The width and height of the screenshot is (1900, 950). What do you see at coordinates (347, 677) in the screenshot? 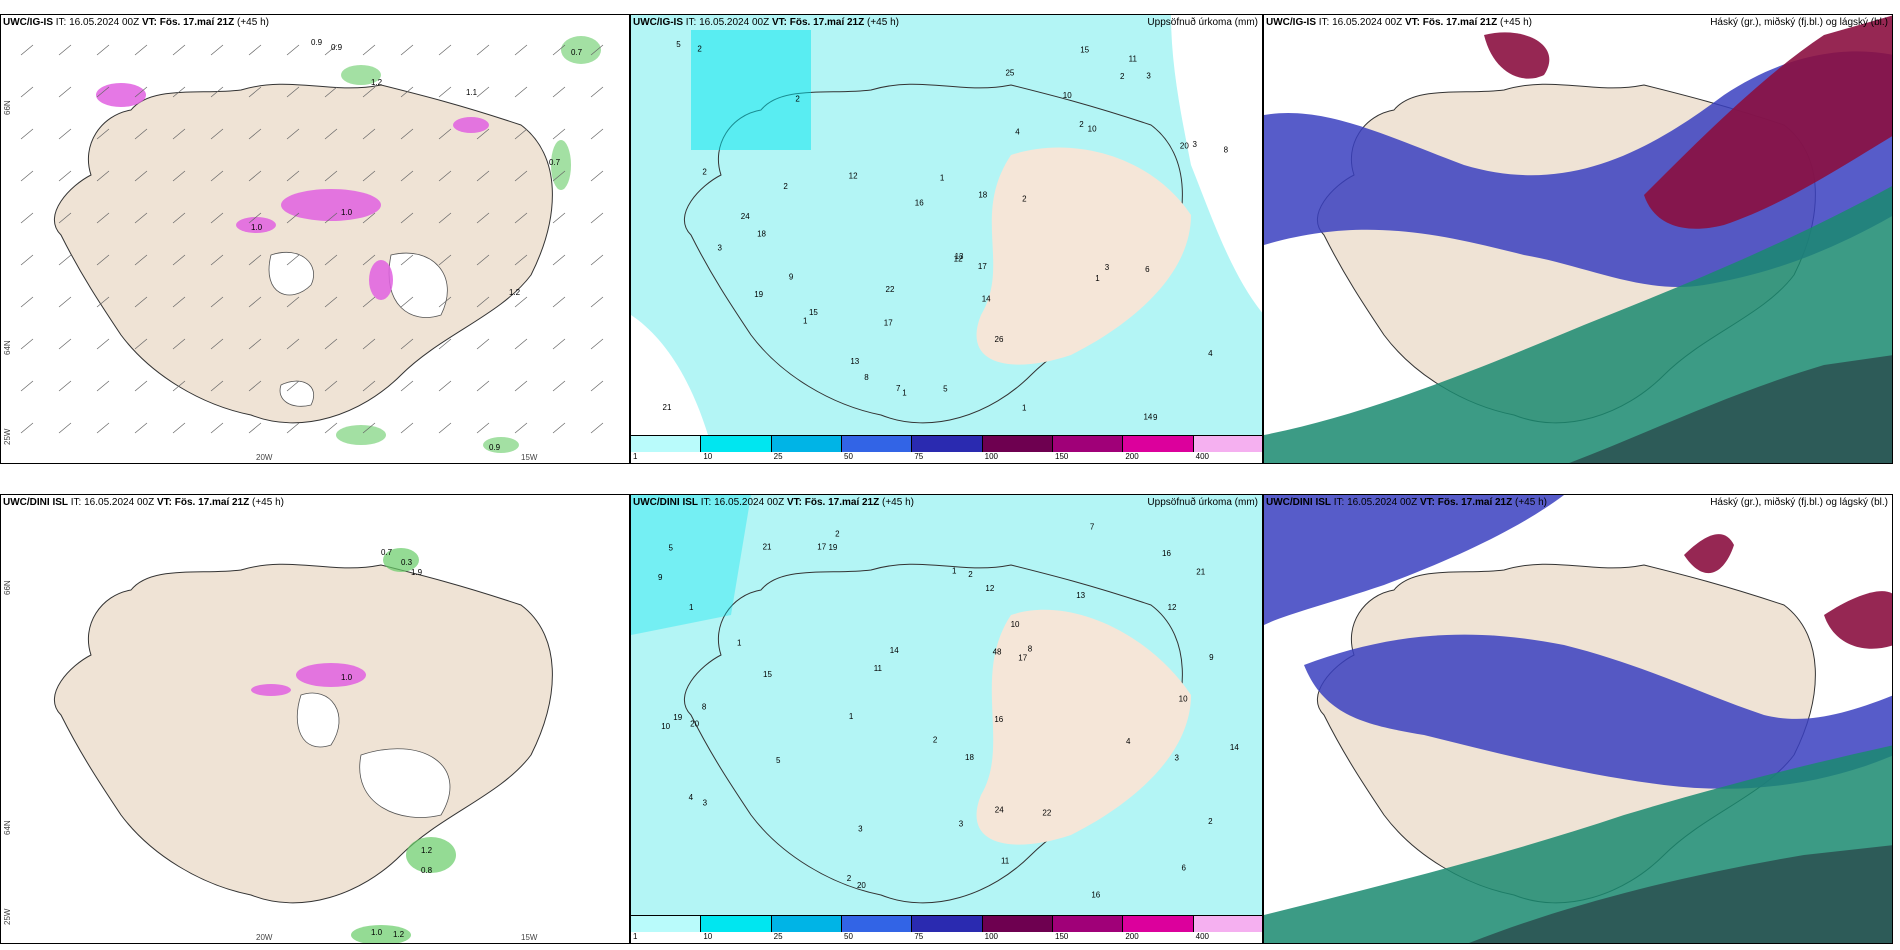
I see `wind-label: 1.0` at bounding box center [347, 677].